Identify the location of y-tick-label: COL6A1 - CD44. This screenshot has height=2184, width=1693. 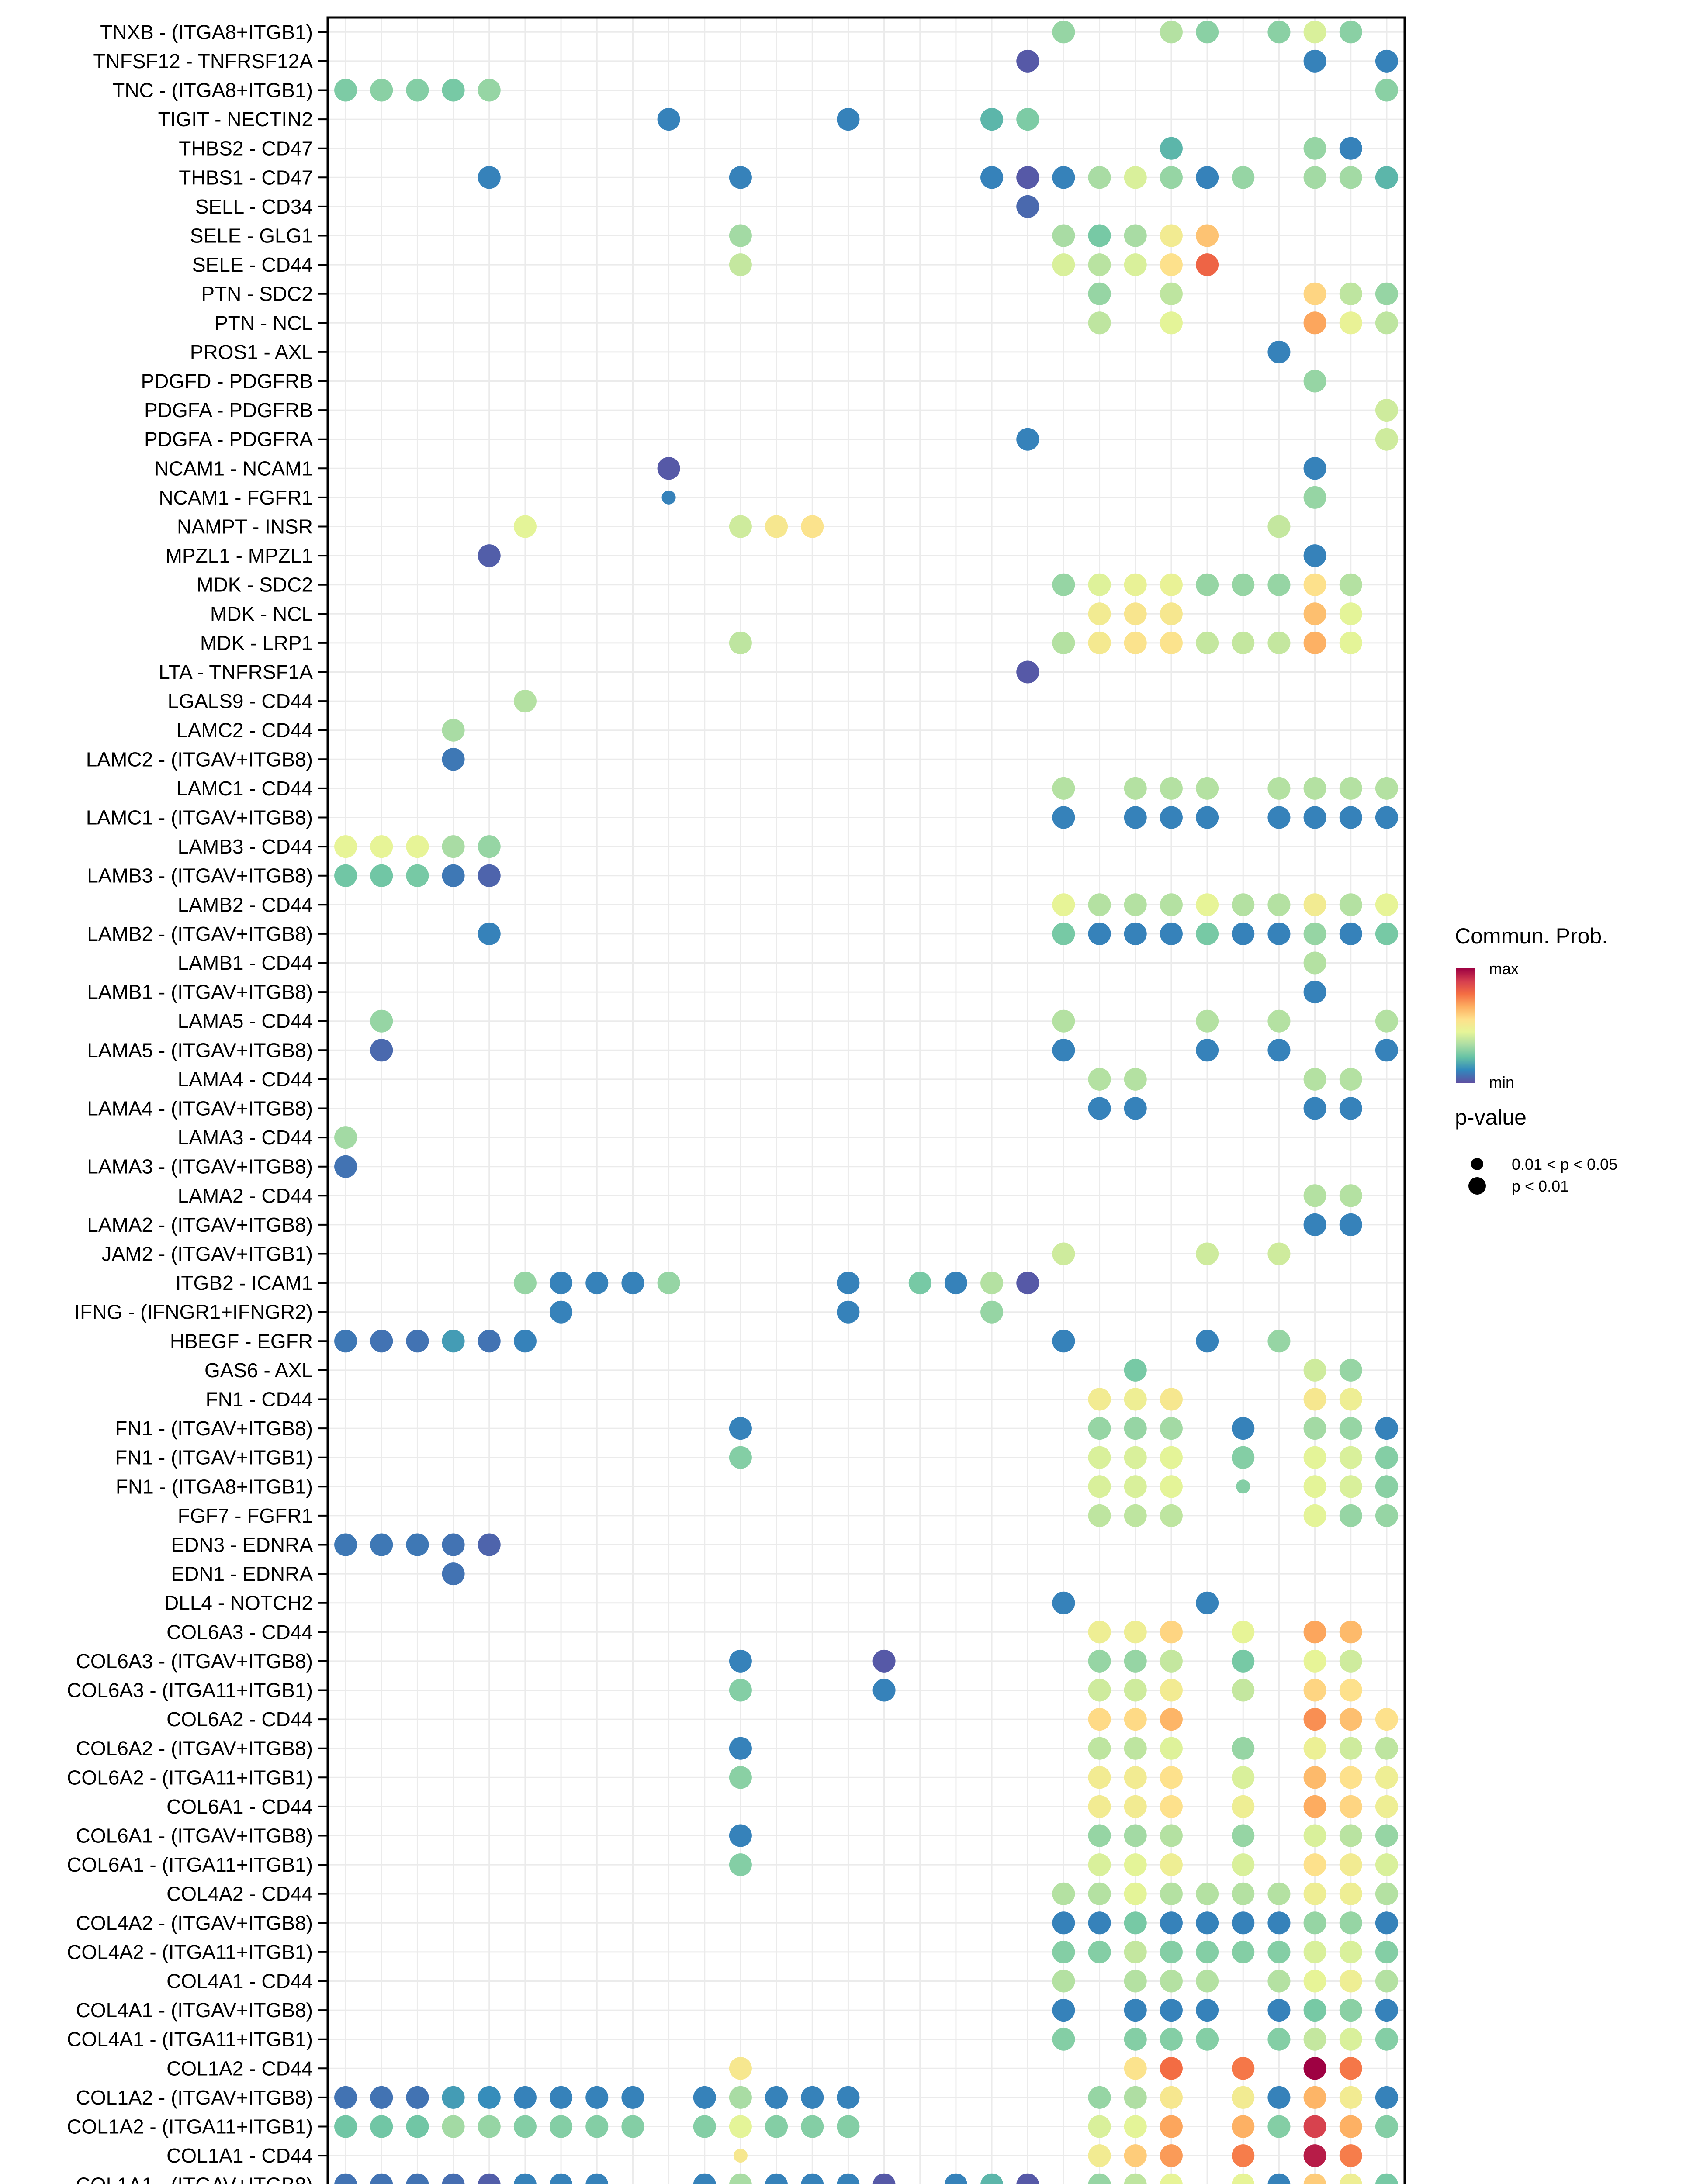
(240, 1806).